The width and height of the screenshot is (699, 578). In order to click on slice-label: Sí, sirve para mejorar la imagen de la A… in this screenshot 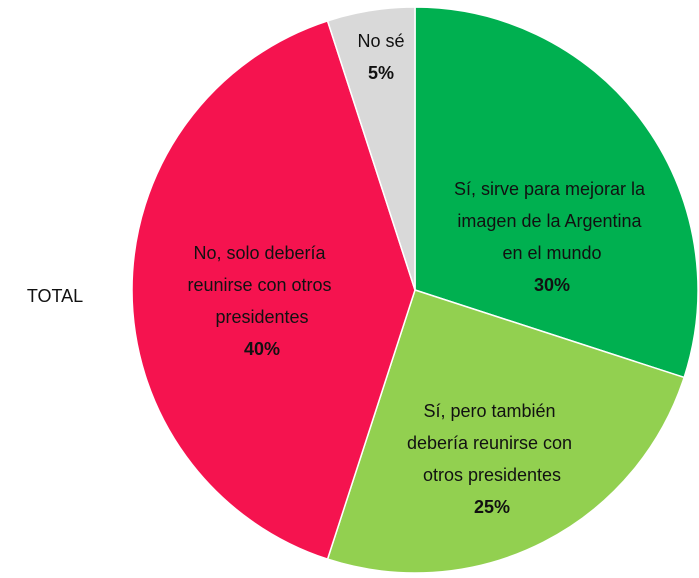, I will do `click(552, 221)`.